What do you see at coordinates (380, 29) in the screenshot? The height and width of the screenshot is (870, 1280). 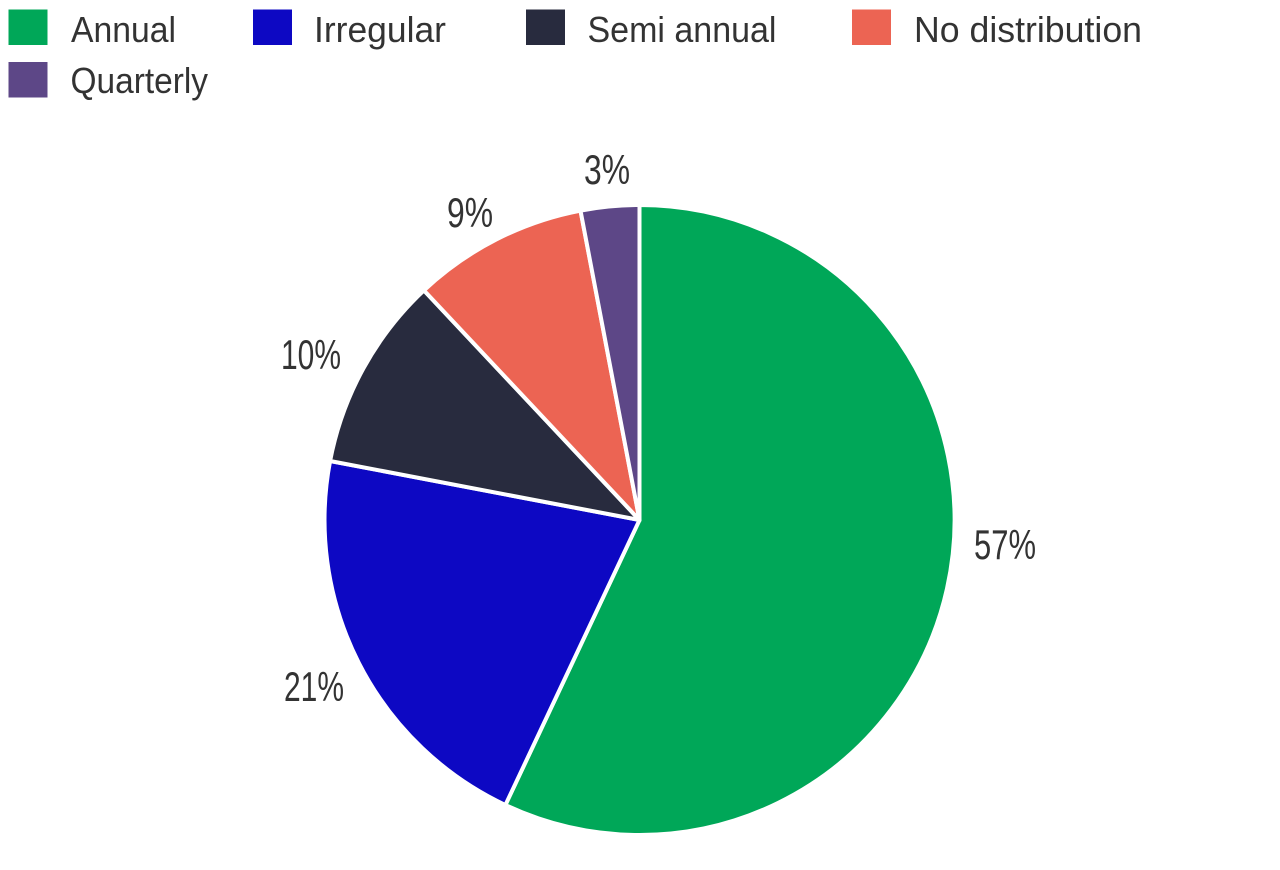 I see `svg-text: Irregular` at bounding box center [380, 29].